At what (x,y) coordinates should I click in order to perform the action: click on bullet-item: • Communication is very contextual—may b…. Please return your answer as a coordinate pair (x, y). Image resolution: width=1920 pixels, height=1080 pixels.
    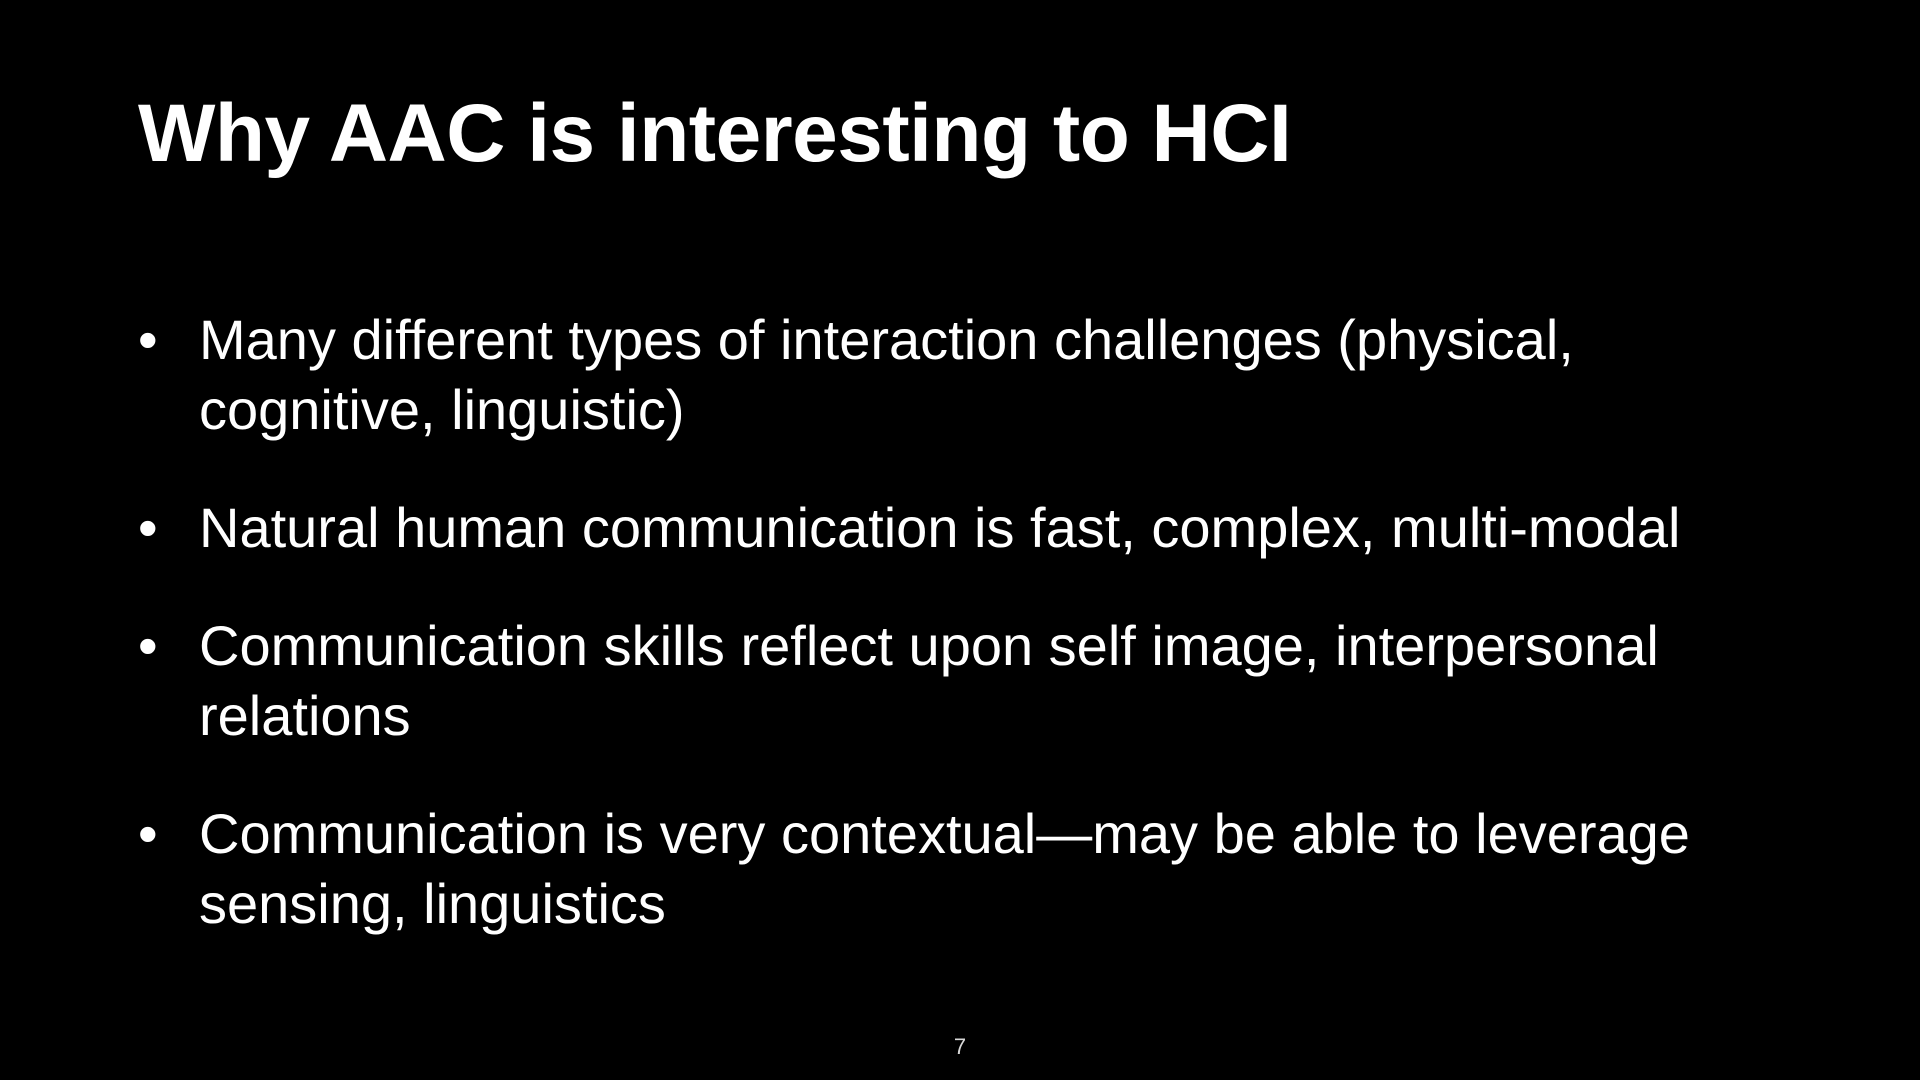
    Looking at the image, I should click on (968, 869).